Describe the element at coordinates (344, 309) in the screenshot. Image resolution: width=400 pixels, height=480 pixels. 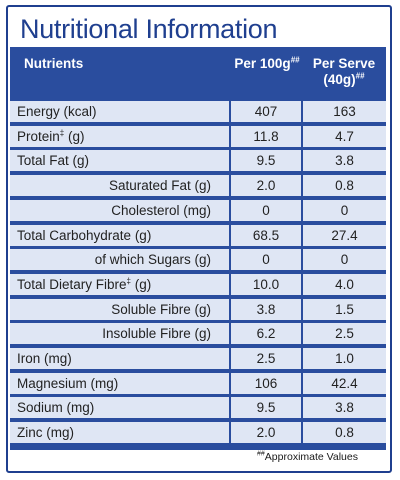
I see `value-per-serve: 1.5` at that location.